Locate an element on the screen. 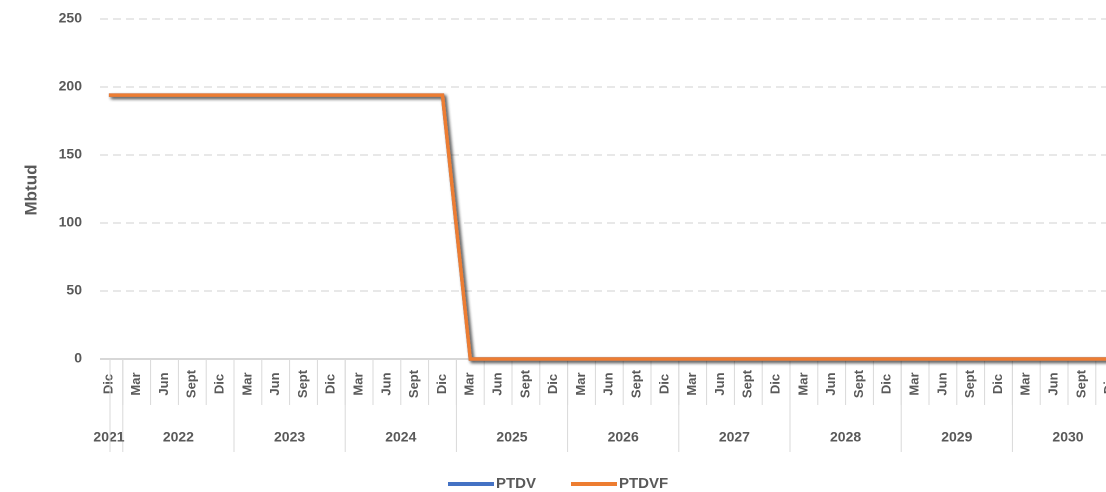 This screenshot has height=492, width=1106. y-tick-label: 0 is located at coordinates (78, 358).